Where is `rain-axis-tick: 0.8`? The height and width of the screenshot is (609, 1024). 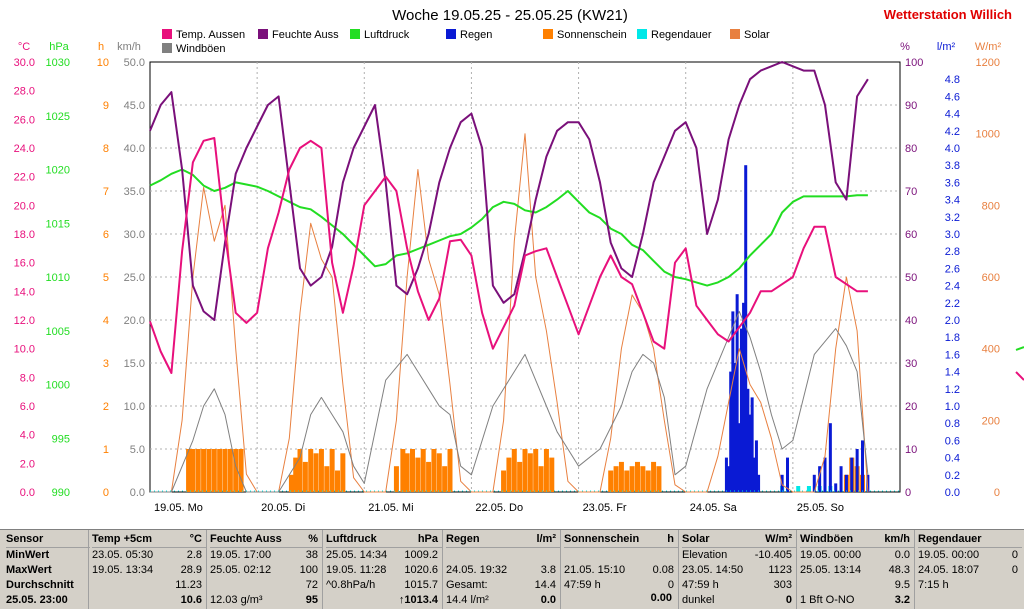 rain-axis-tick: 0.8 is located at coordinates (952, 424).